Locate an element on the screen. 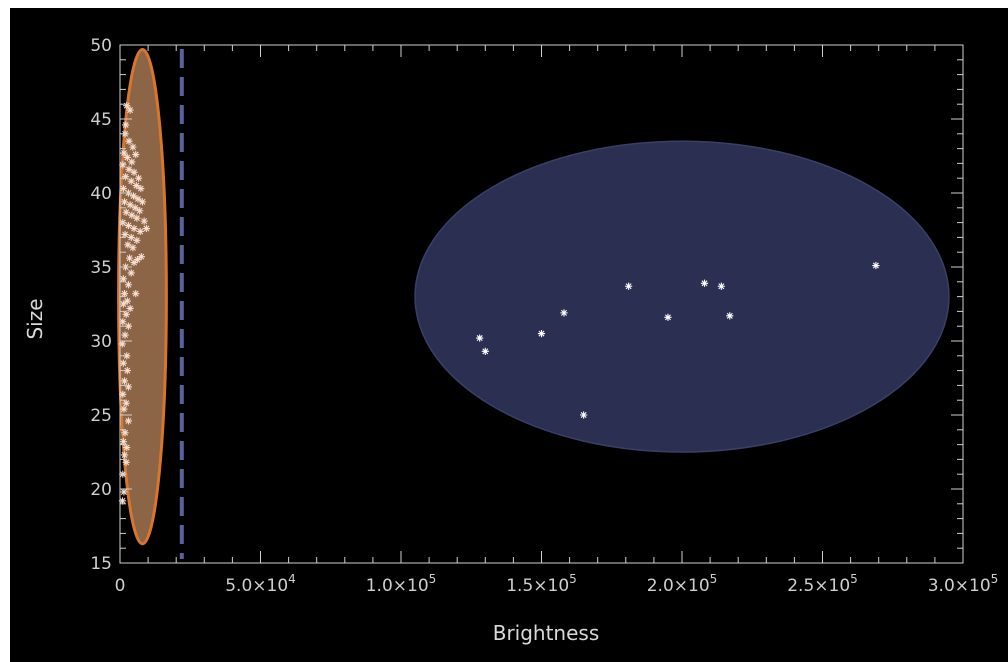 The height and width of the screenshot is (662, 1008). x-tick-label: 3.0×10⁵ is located at coordinates (963, 584).